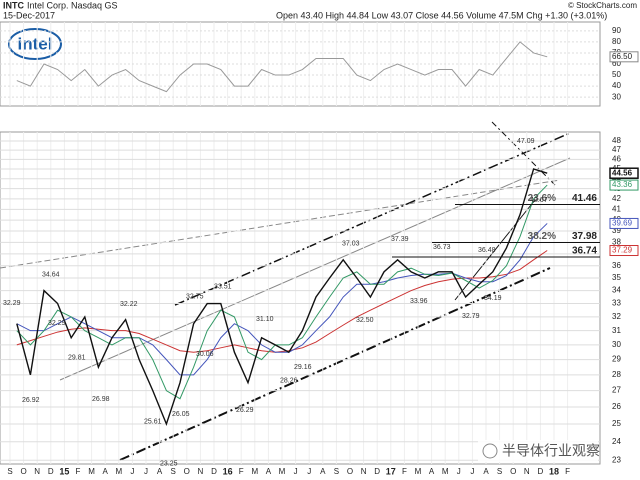 The width and height of the screenshot is (640, 480). I want to click on y-tick-label: 90, so click(616, 30).